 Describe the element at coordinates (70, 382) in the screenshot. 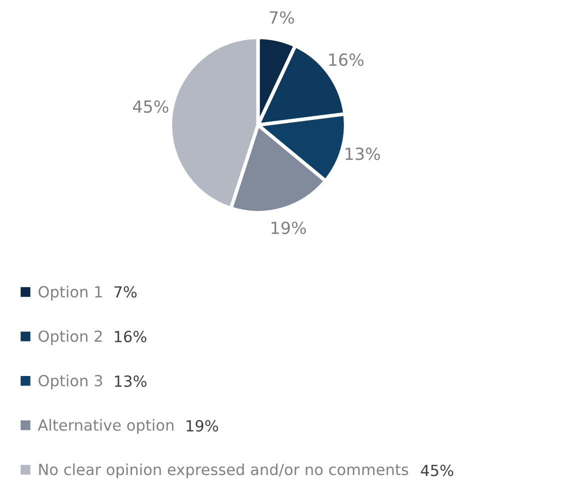

I see `legend-label: Option 3` at that location.